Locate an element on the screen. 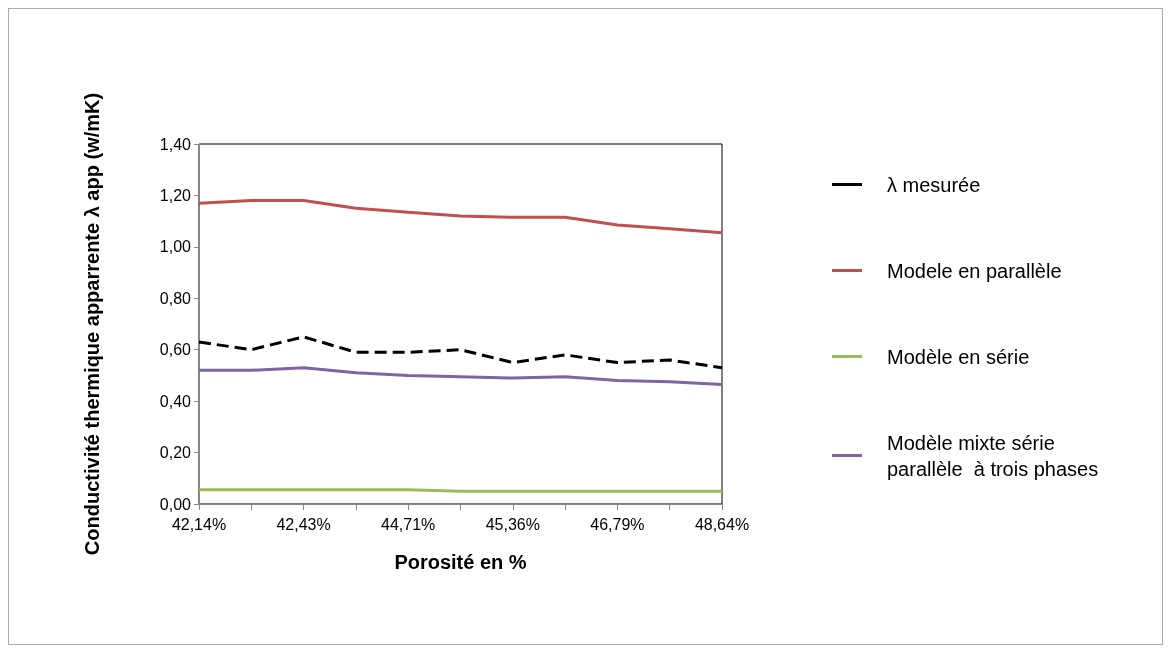 The height and width of the screenshot is (655, 1173). y-tick-label: 1,00 is located at coordinates (175, 247).